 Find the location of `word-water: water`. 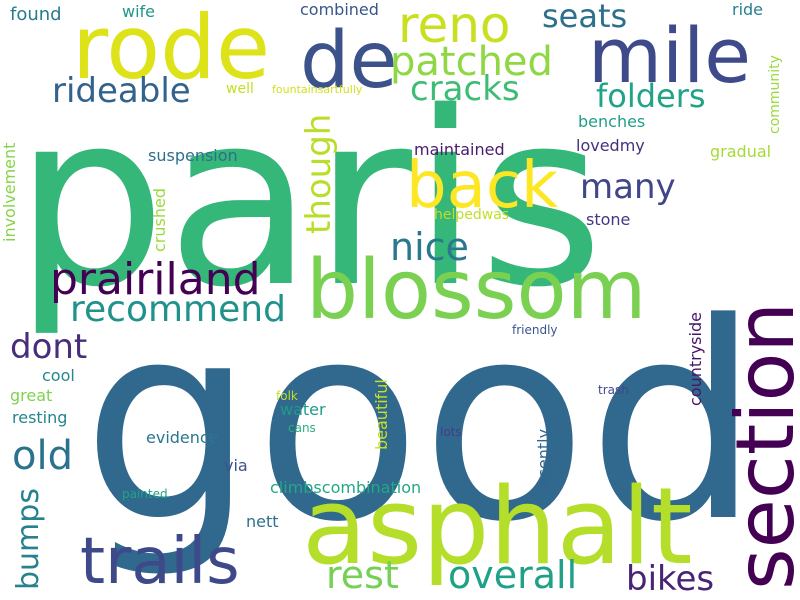

word-water: water is located at coordinates (303, 409).